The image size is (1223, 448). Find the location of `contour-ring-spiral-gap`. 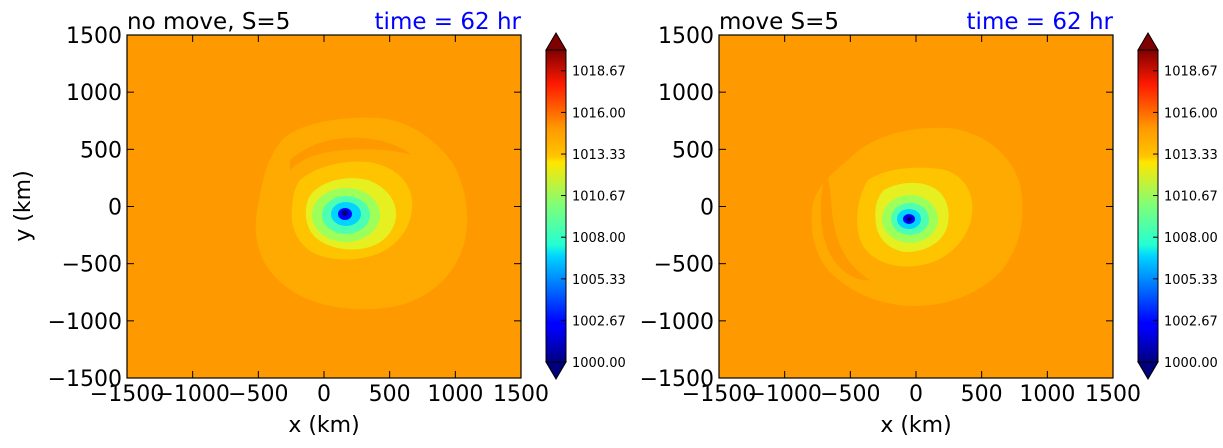

contour-ring-spiral-gap is located at coordinates (845, 226).